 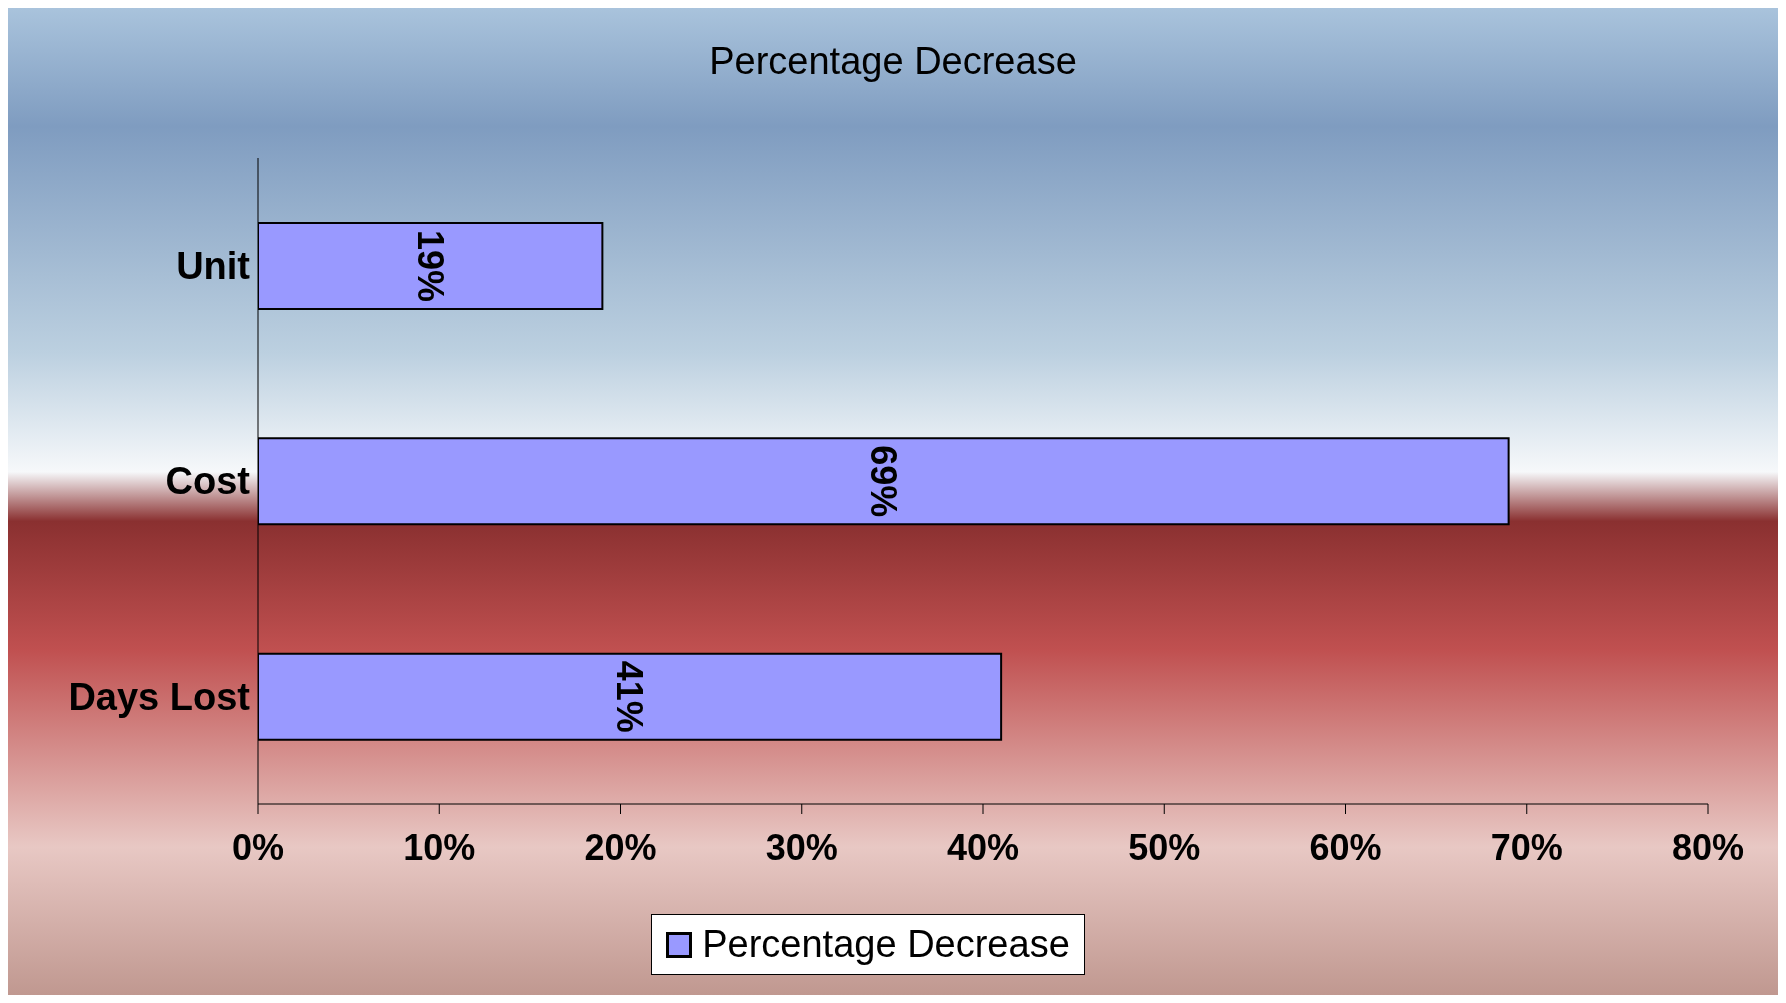 What do you see at coordinates (159, 696) in the screenshot?
I see `y-tick-label: Days Lost` at bounding box center [159, 696].